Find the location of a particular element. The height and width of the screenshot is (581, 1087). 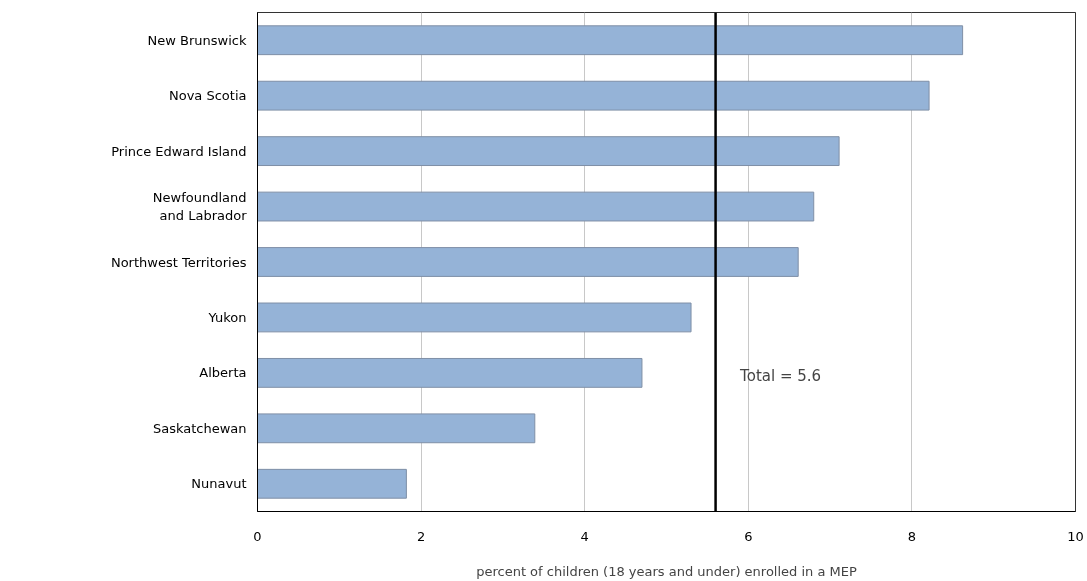

x-tick-label: 6 is located at coordinates (748, 536).